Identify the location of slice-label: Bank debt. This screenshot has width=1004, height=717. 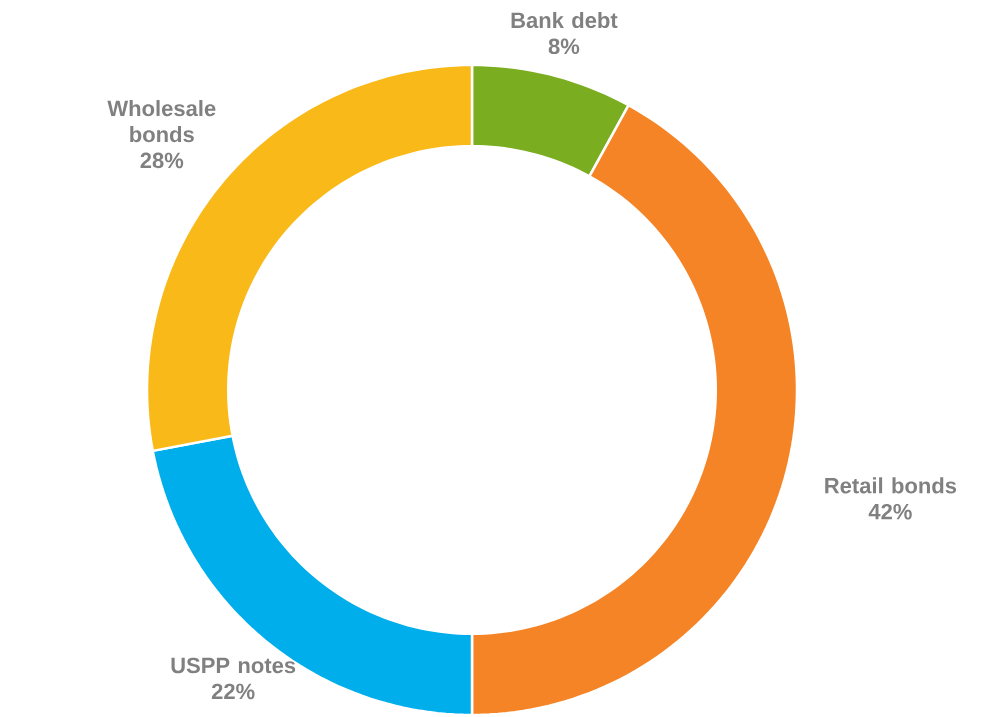
(564, 20).